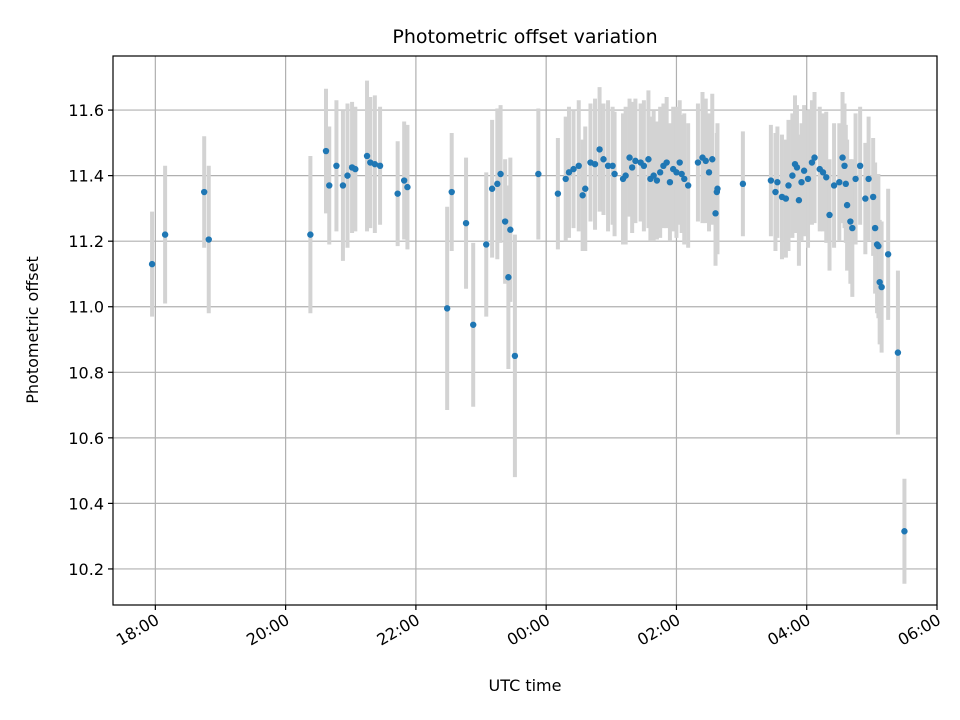 Image resolution: width=960 pixels, height=720 pixels. Describe the element at coordinates (86, 503) in the screenshot. I see `y-tick-label: 10.4` at that location.